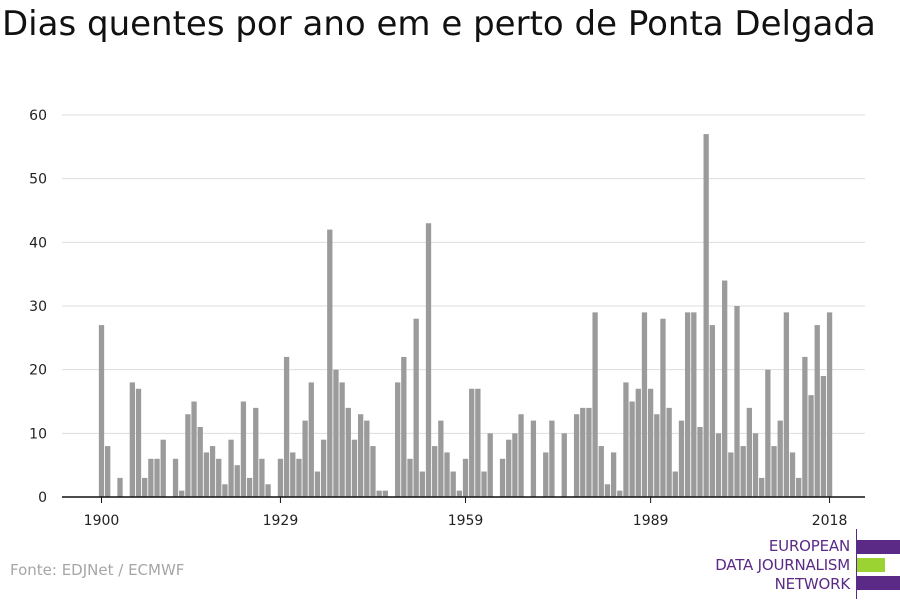 The height and width of the screenshot is (600, 900). Describe the element at coordinates (311, 439) in the screenshot. I see `bar-1934` at that location.